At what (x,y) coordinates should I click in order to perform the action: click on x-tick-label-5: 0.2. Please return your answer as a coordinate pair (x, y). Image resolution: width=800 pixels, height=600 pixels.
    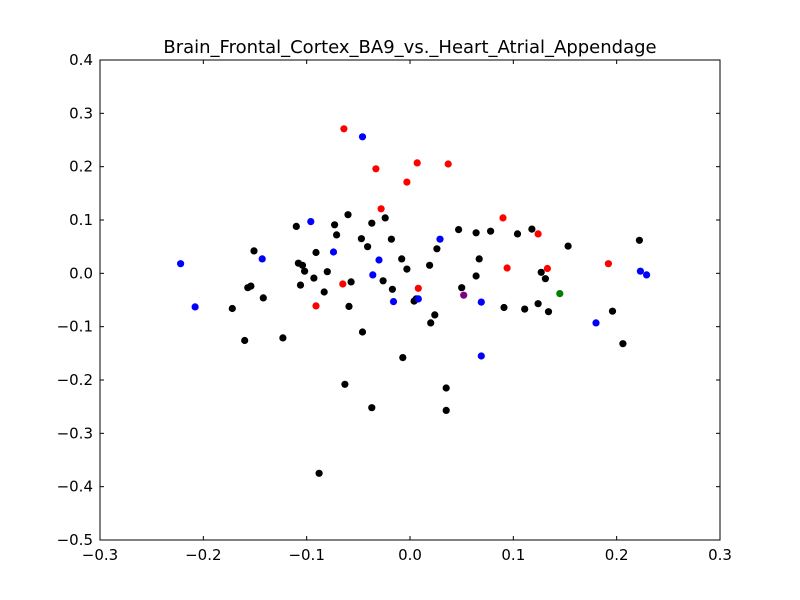
    Looking at the image, I should click on (617, 555).